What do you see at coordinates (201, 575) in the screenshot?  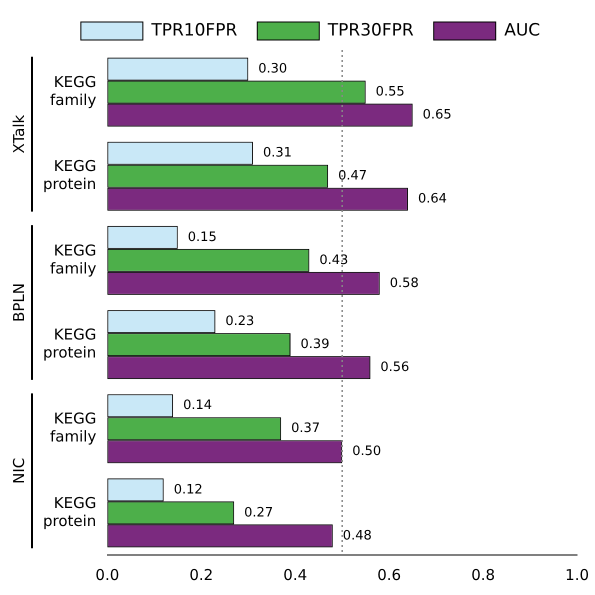 I see `x-tick-label: 0.2` at bounding box center [201, 575].